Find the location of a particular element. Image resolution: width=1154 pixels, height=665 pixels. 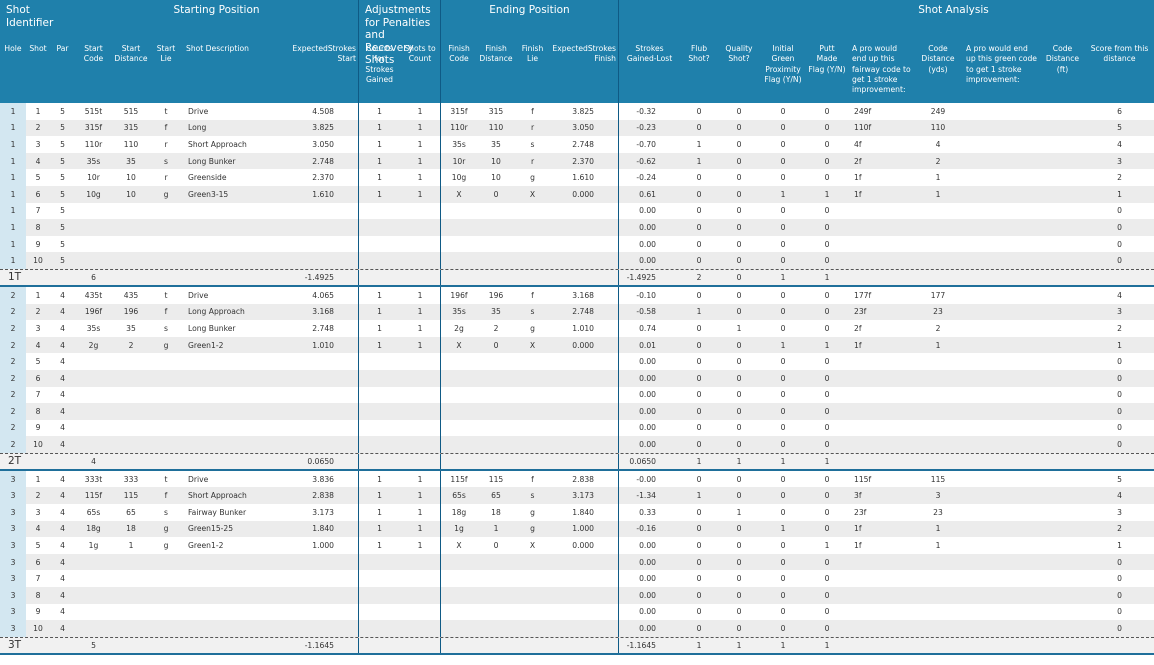

cell: 0.74 is located at coordinates (649, 328).